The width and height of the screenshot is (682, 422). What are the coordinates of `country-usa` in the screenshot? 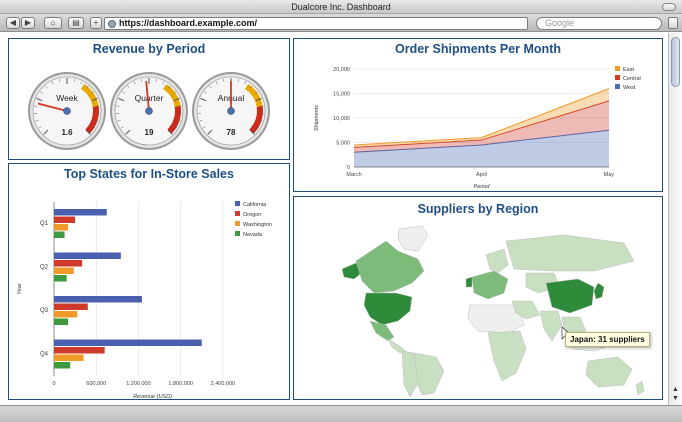 It's located at (388, 309).